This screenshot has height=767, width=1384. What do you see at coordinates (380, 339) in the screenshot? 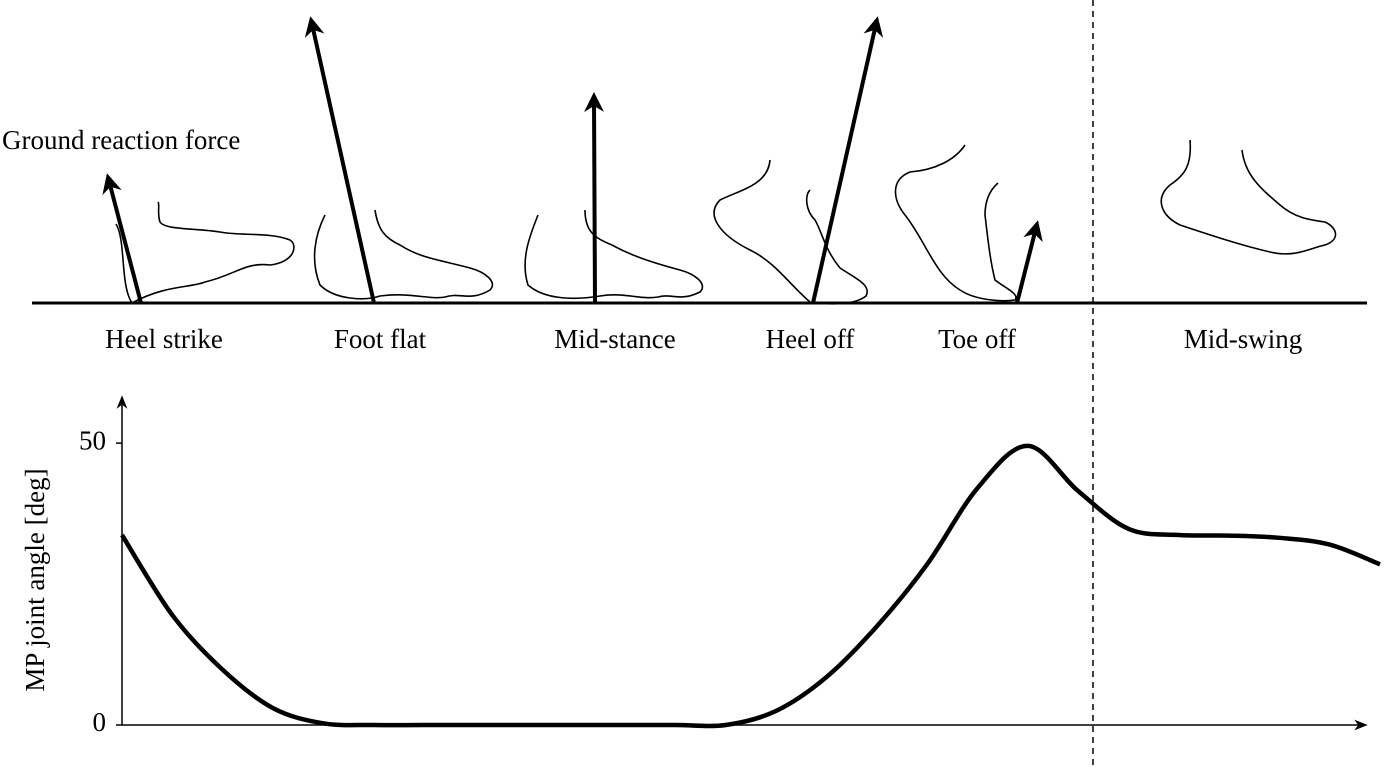
I see `phase-label: Foot flat` at bounding box center [380, 339].